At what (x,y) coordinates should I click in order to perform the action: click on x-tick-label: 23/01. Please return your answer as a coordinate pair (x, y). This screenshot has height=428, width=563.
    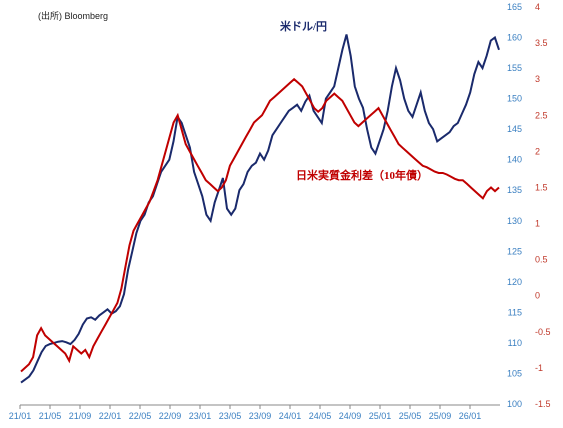
    Looking at the image, I should click on (200, 416).